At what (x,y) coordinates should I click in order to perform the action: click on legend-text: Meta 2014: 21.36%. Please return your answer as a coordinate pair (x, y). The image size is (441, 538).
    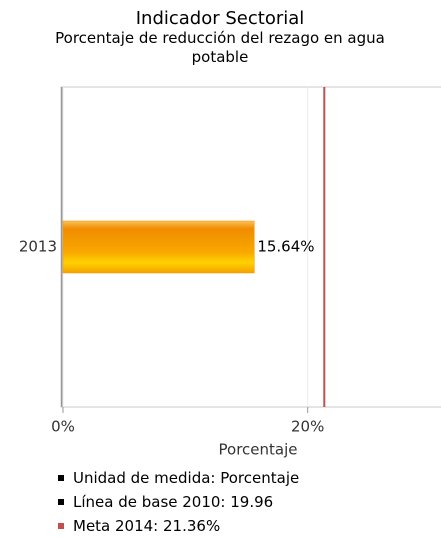
    Looking at the image, I should click on (147, 526).